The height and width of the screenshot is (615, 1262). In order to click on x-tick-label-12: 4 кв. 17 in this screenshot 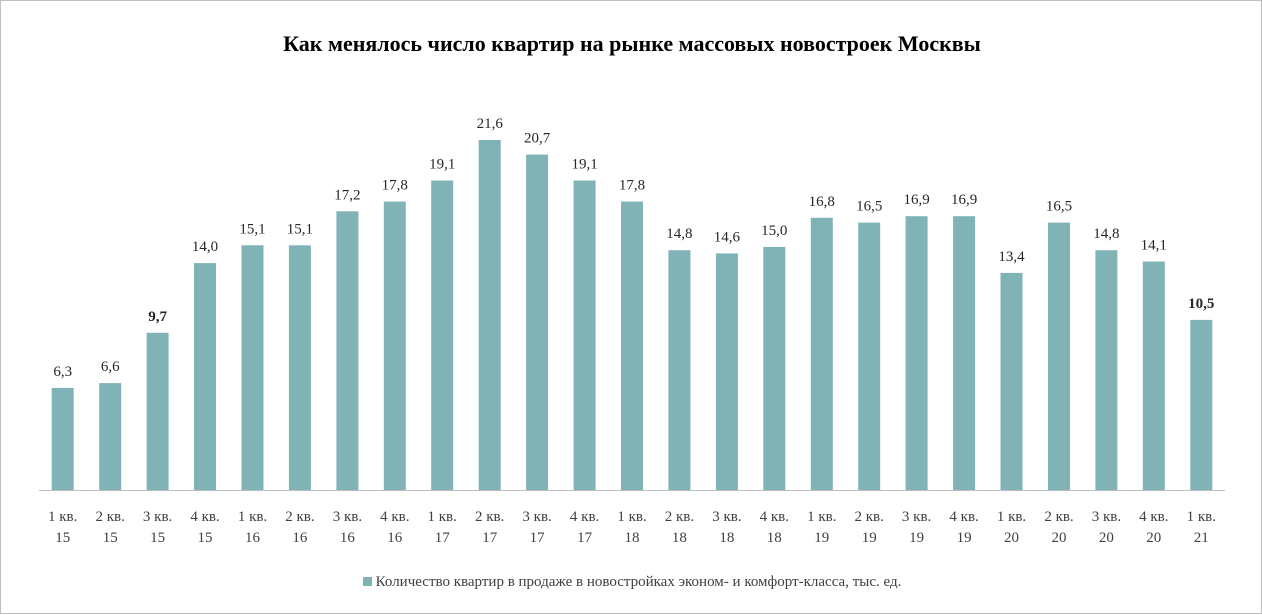, I will do `click(584, 527)`.